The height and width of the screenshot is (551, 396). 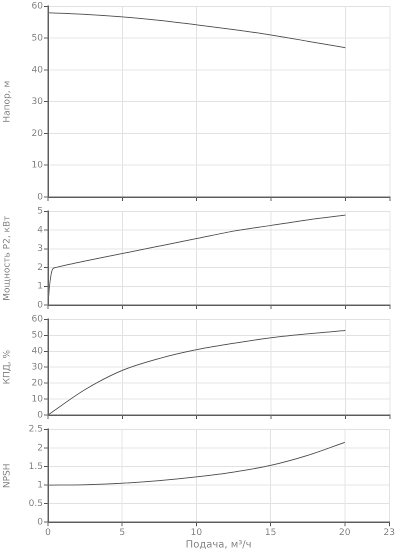 I want to click on y-tick-label: 3, so click(x=40, y=249).